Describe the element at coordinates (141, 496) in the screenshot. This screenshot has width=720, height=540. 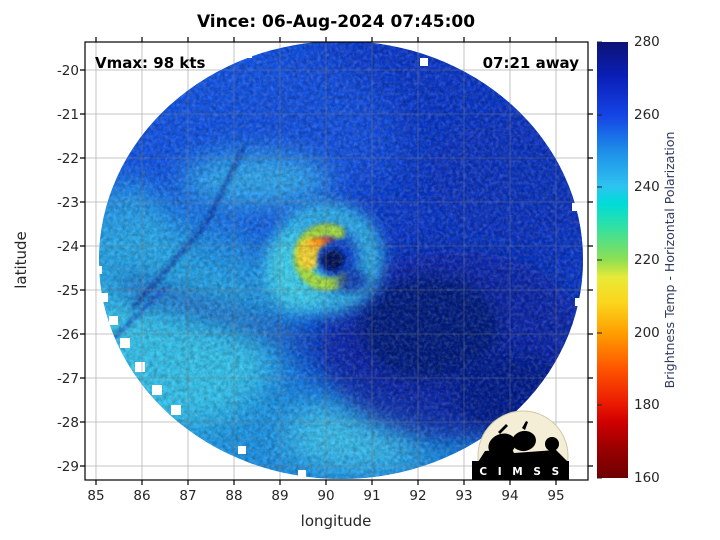
I see `x-tick-label: 86` at that location.